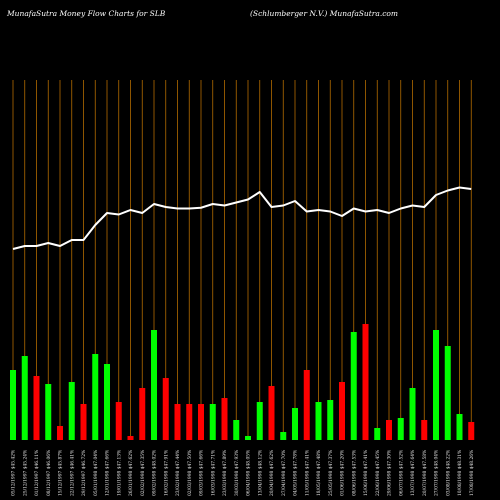 The image size is (500, 500). I want to click on x-tick-label: 02/02/1998 $47.35%, so click(143, 473).